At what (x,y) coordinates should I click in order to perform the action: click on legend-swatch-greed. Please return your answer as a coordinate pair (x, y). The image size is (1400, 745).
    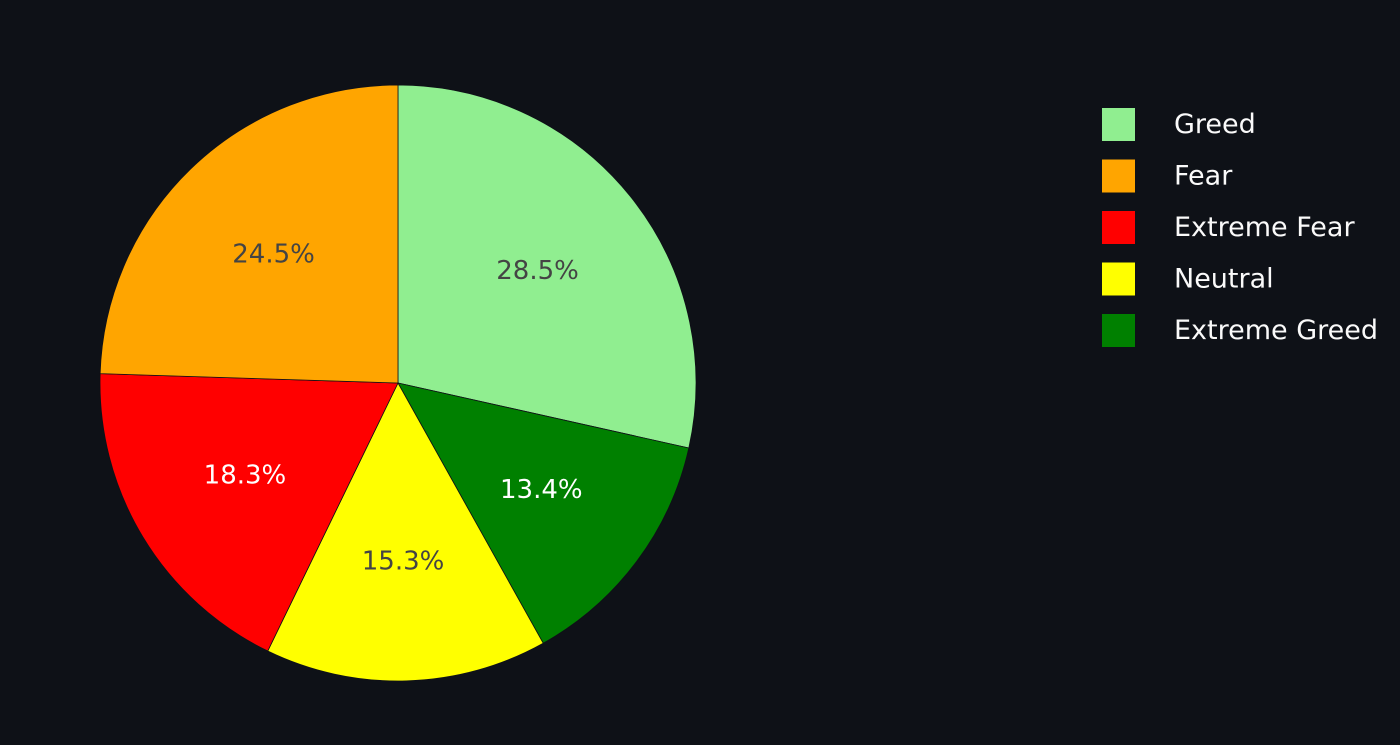
    Looking at the image, I should click on (1118, 124).